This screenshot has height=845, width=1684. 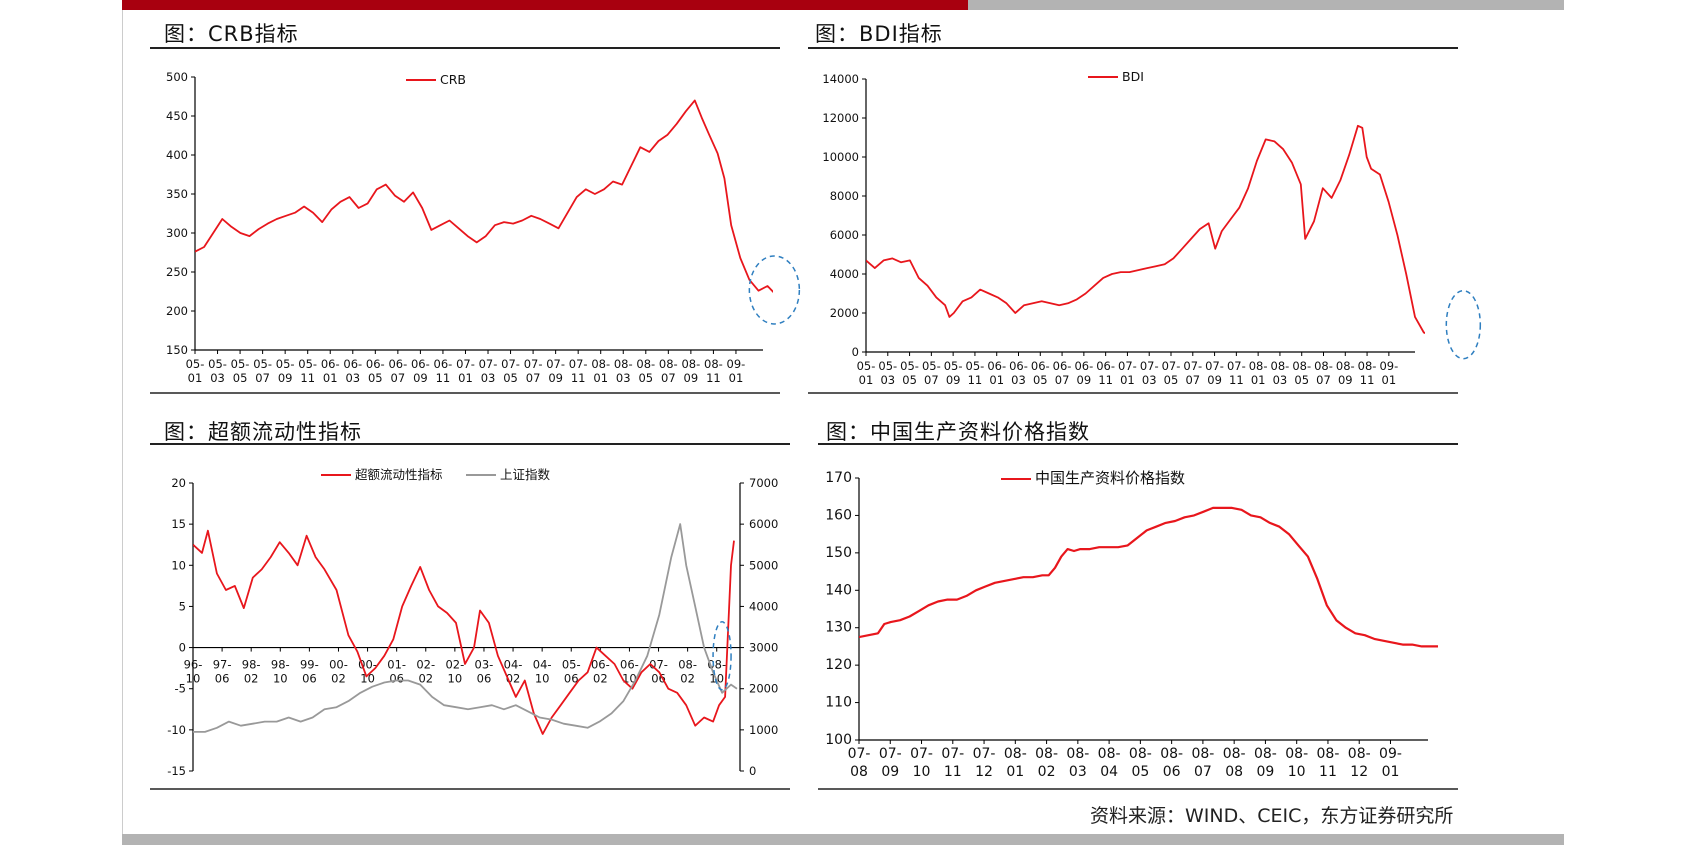 I want to click on ppi-xtick-label: 08, so click(x=859, y=772).